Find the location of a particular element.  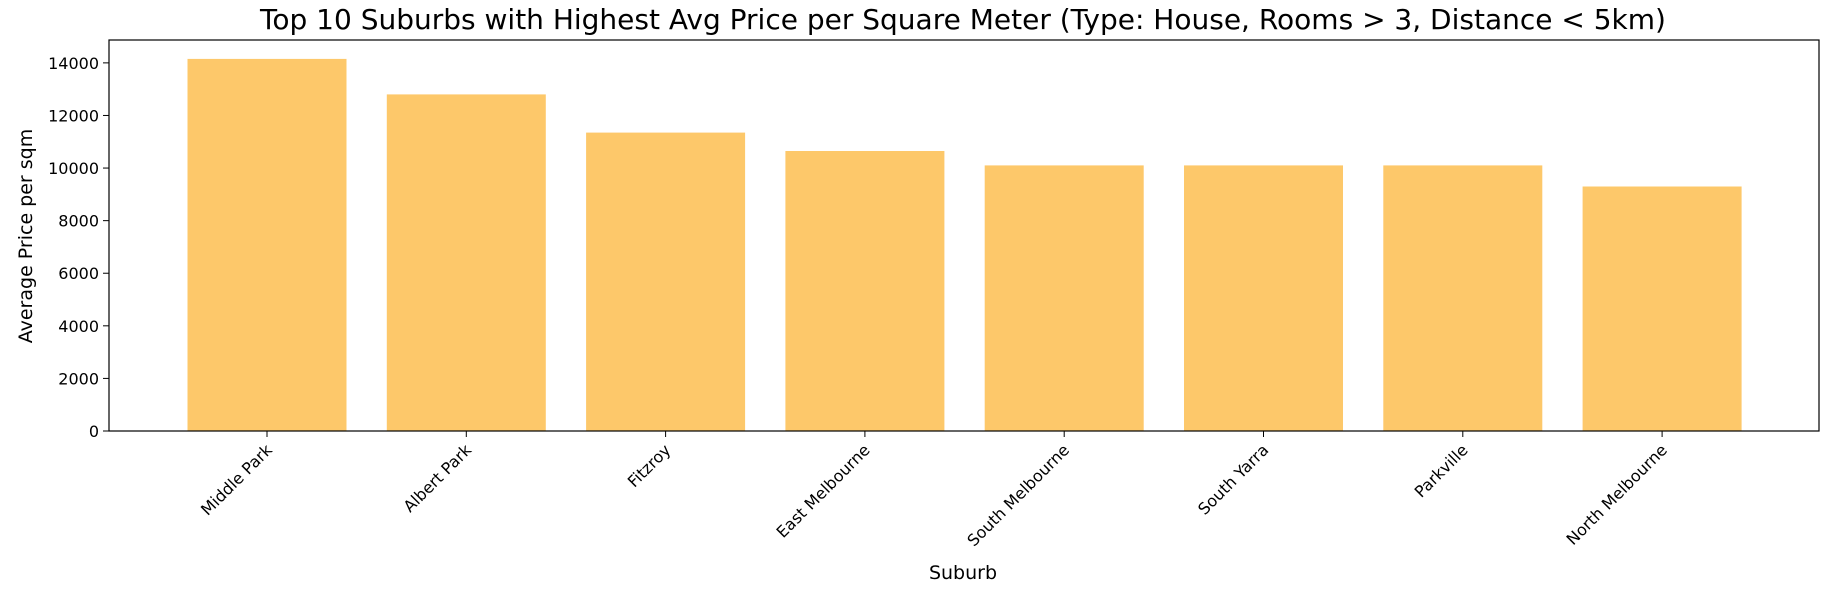

bar-south-melbourne is located at coordinates (1064, 298).